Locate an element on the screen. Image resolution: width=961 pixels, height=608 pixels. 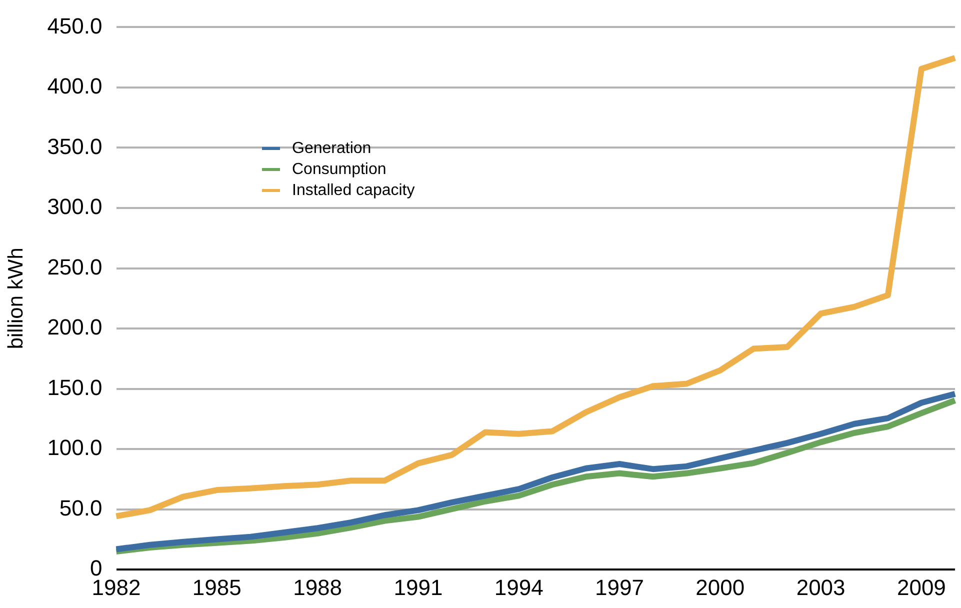
x-tick-label: 2009 is located at coordinates (921, 587).